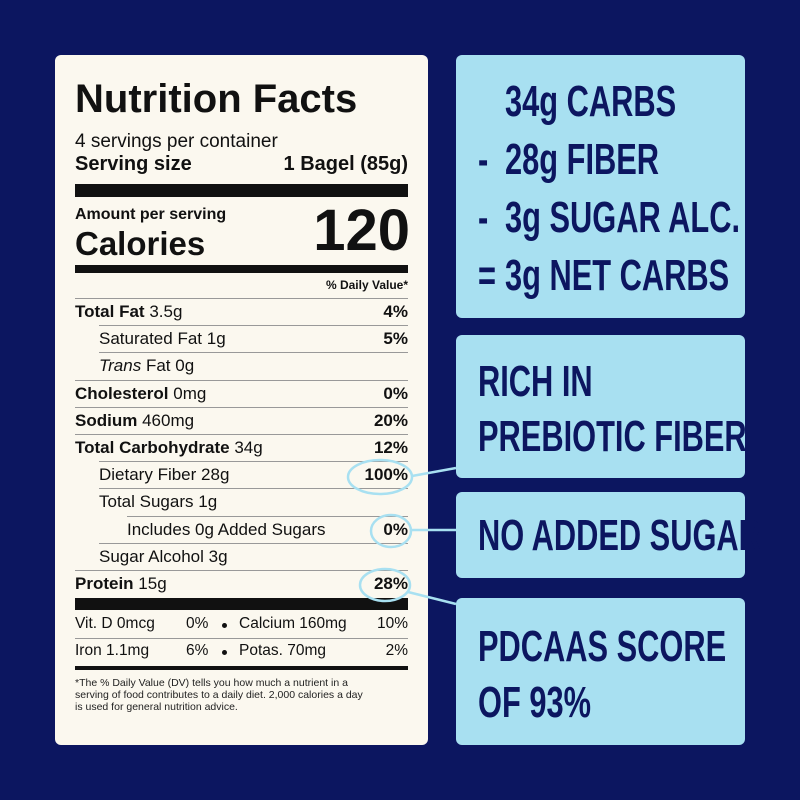 Image resolution: width=800 pixels, height=800 pixels. Describe the element at coordinates (148, 475) in the screenshot. I see `nutrient-name: Dietary Fiber` at that location.